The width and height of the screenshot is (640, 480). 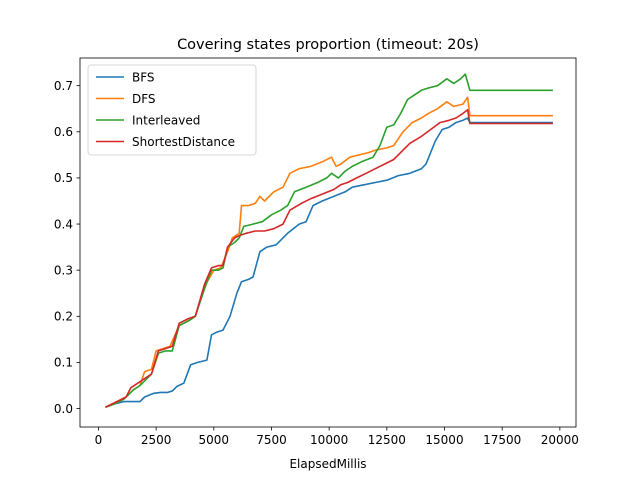 What do you see at coordinates (329, 440) in the screenshot?
I see `x-tick-label: 10000` at bounding box center [329, 440].